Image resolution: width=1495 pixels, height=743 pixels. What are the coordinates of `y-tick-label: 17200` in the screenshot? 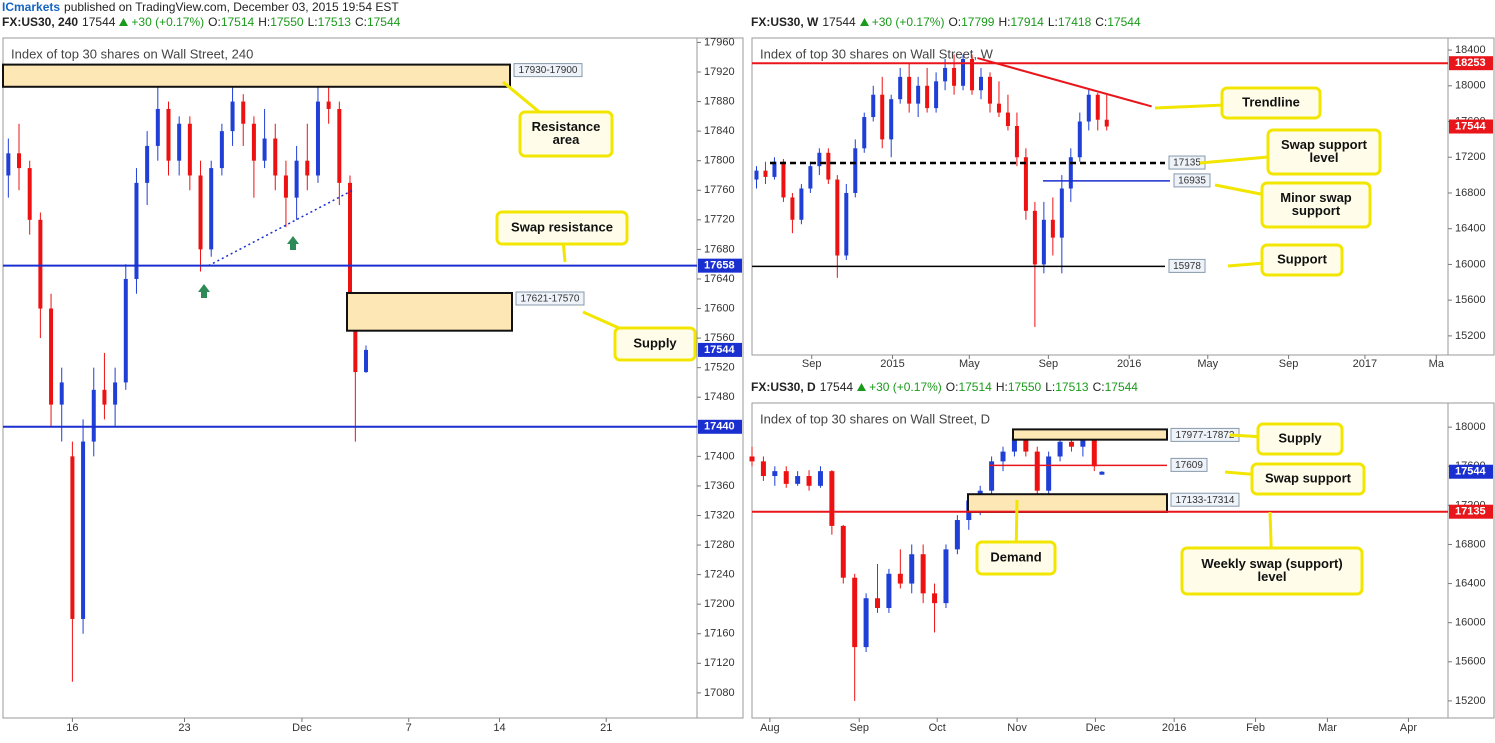 It's located at (1470, 157).